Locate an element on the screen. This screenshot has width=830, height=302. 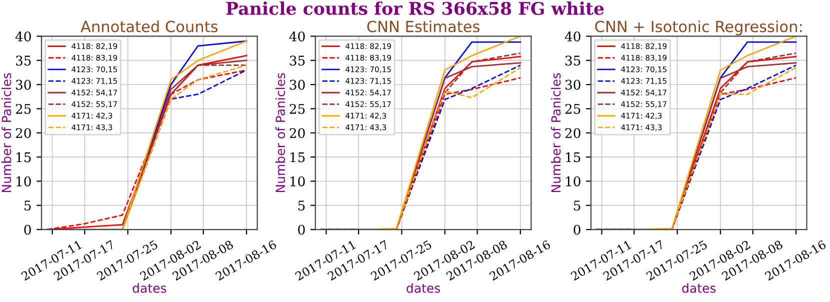
chart-title: CNN Estimates is located at coordinates (423, 26).